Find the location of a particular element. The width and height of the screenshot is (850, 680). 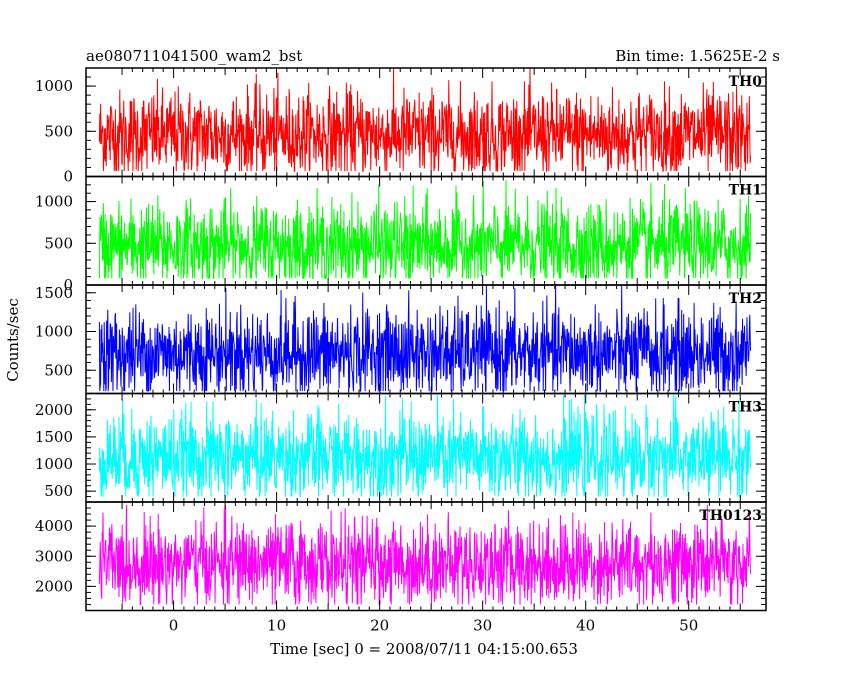

panel-th3: TH3 500 1000 1500 2000 is located at coordinates (401, 447).